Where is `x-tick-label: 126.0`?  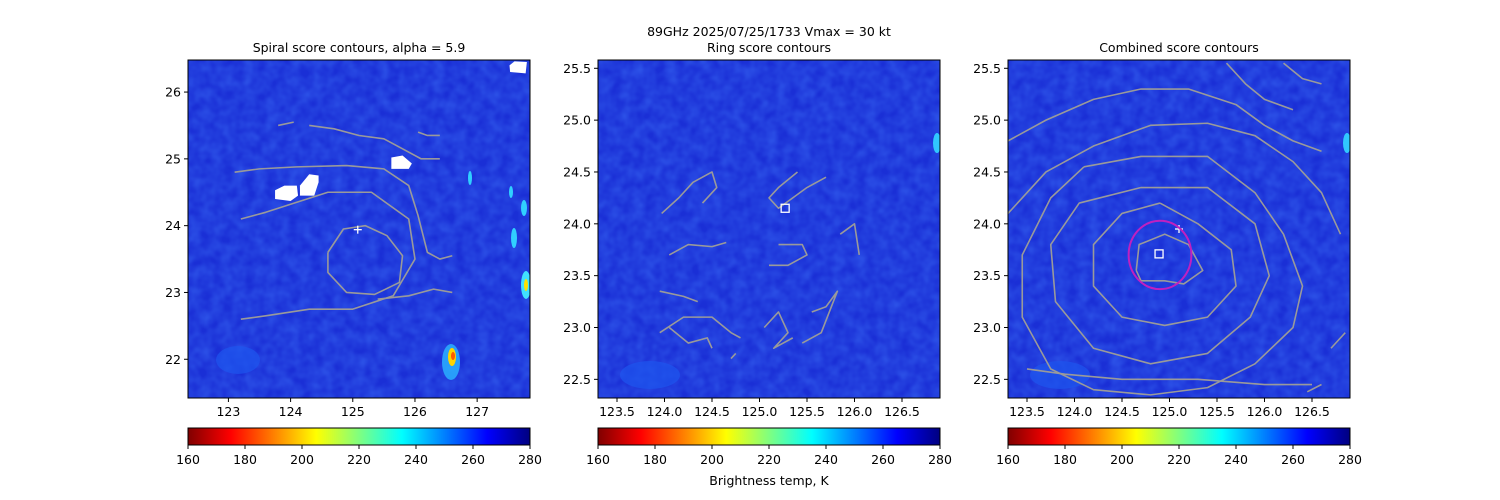
x-tick-label: 126.0 is located at coordinates (855, 411).